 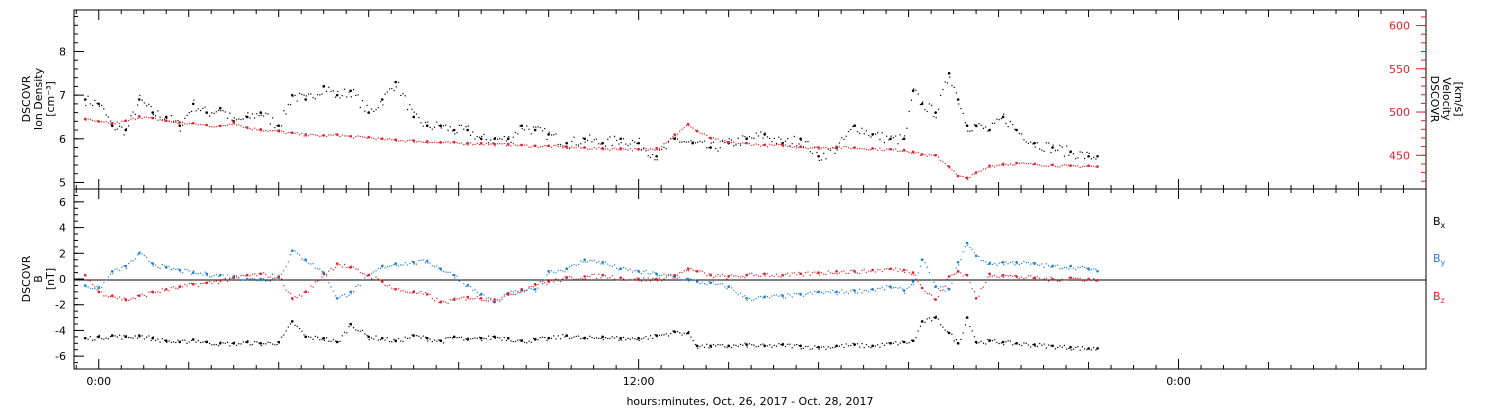 What do you see at coordinates (50, 279) in the screenshot?
I see `b-ylabel-line-3: [nT]` at bounding box center [50, 279].